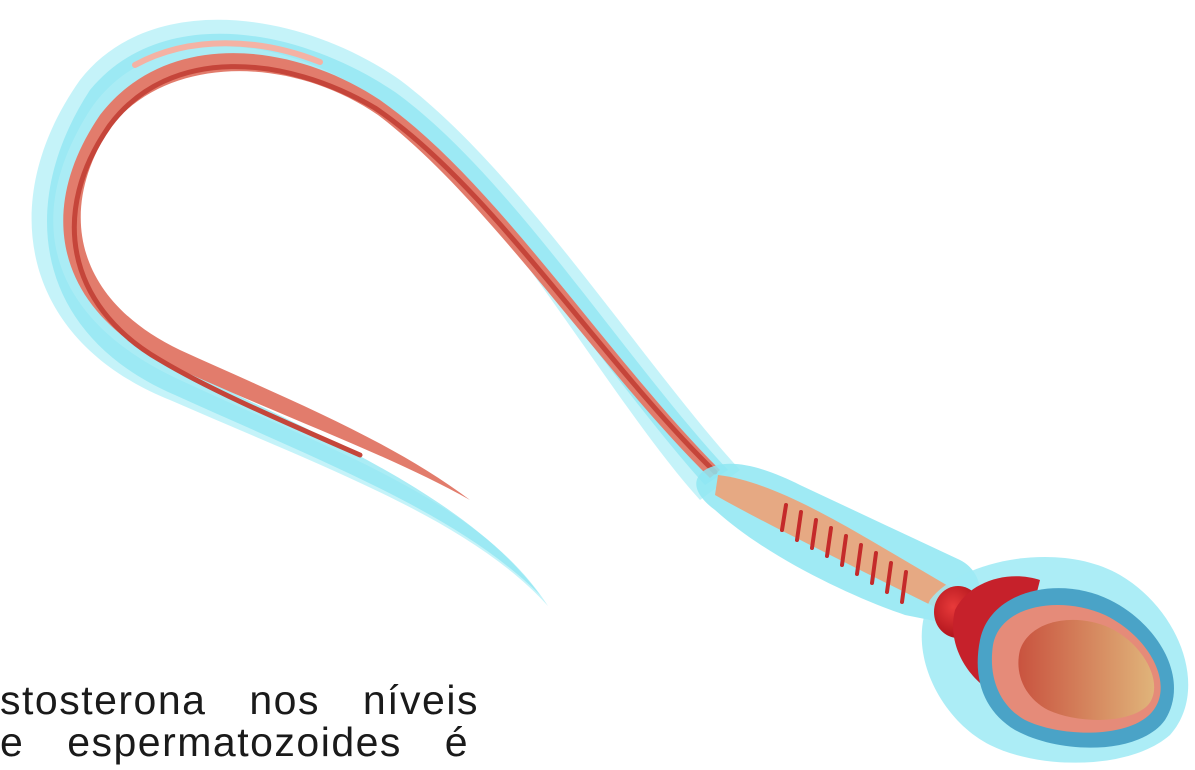 This screenshot has width=1195, height=770. Describe the element at coordinates (1086, 669) in the screenshot. I see `head-core` at that location.